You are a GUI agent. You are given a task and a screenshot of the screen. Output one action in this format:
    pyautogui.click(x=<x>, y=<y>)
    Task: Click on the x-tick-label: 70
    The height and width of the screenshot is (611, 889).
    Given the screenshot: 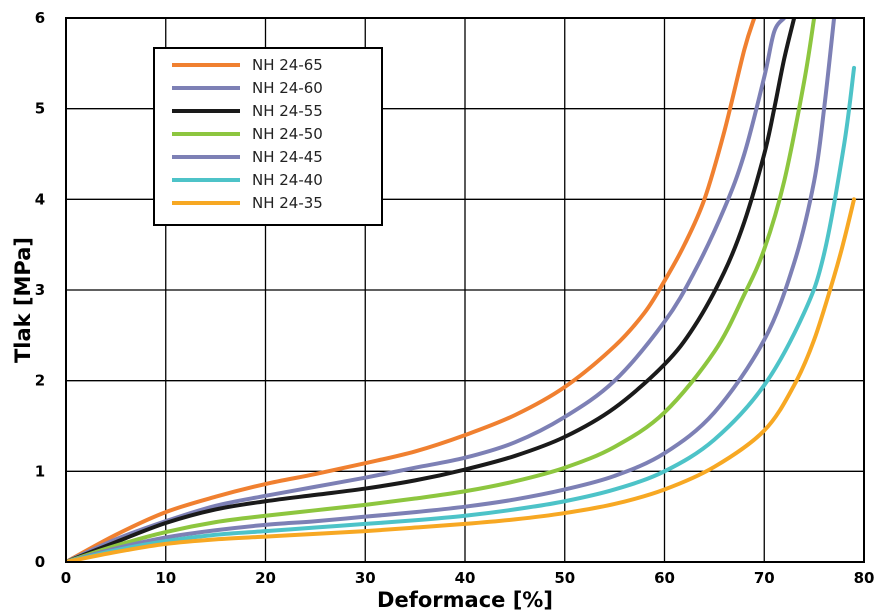 What is the action you would take?
    pyautogui.click(x=764, y=578)
    